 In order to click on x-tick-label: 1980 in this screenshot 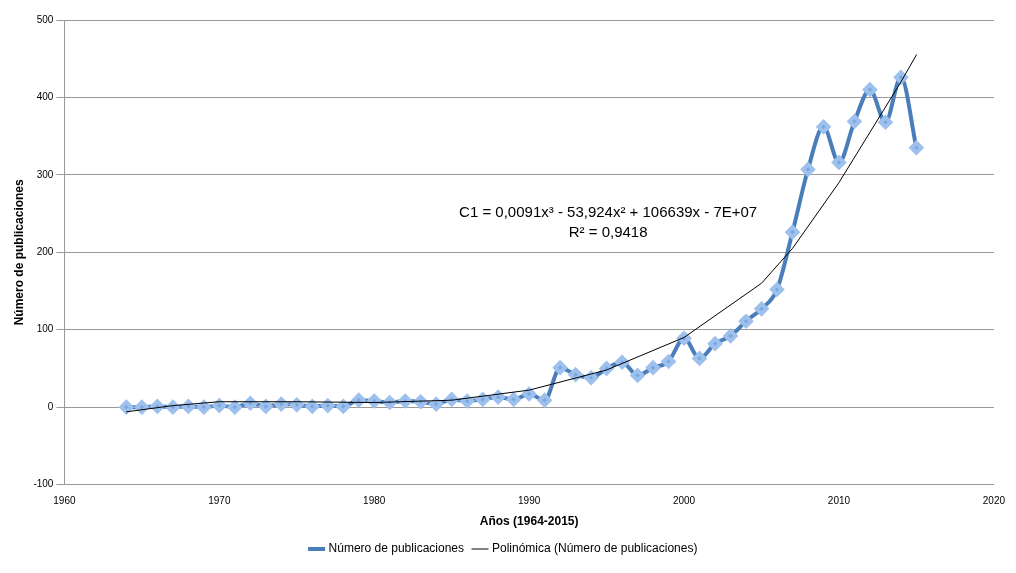, I will do `click(374, 501)`.